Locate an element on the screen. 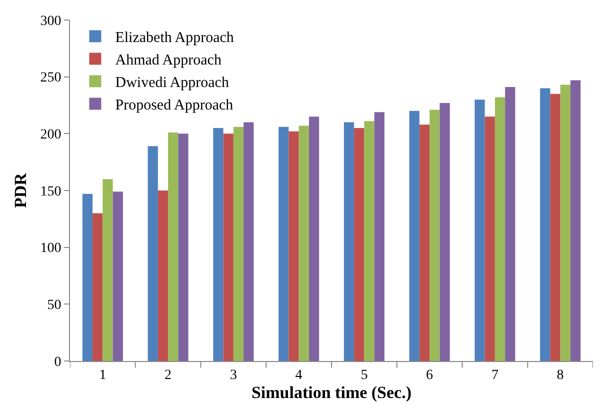 This screenshot has height=406, width=613. legend-label: Proposed Approach is located at coordinates (174, 106).